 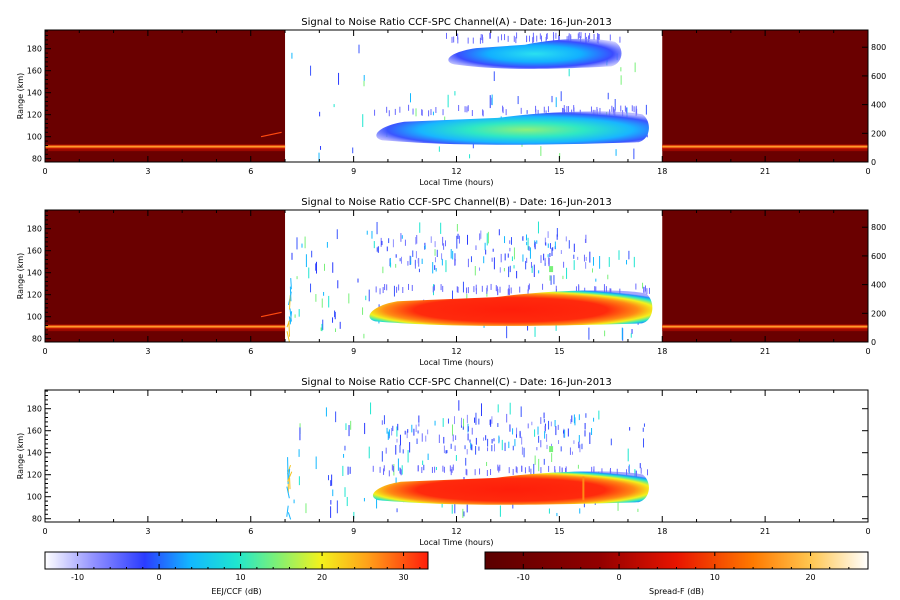 I want to click on colorbar-gradient, so click(x=236, y=560).